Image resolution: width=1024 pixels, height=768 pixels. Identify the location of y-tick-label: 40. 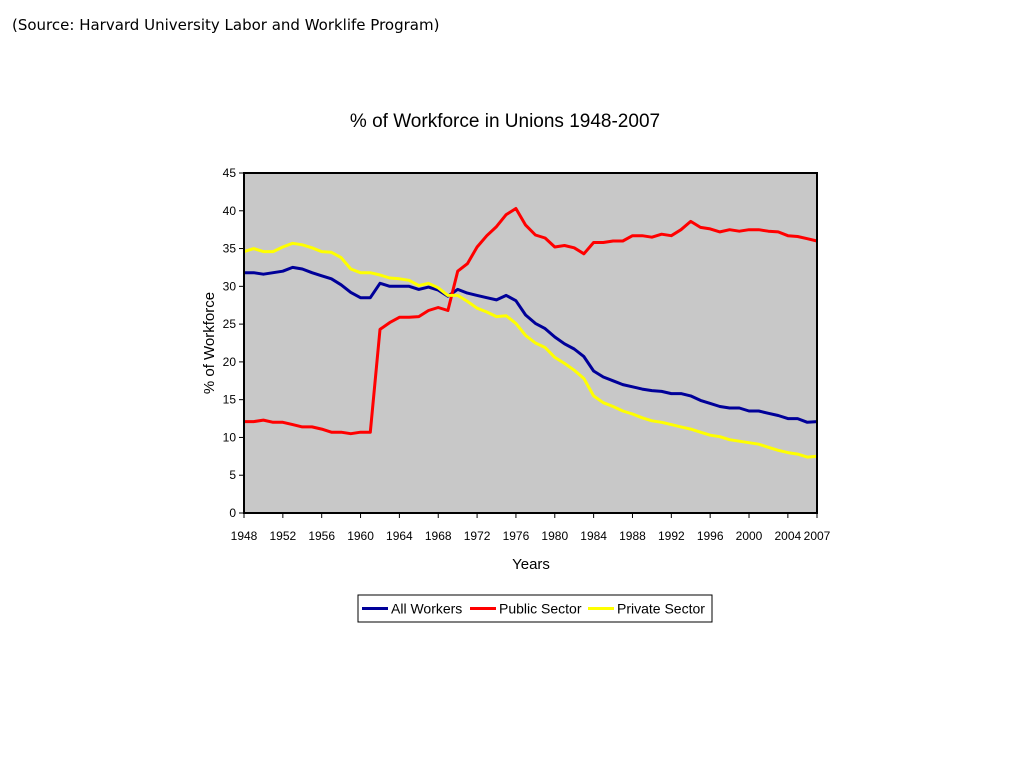
(230, 211).